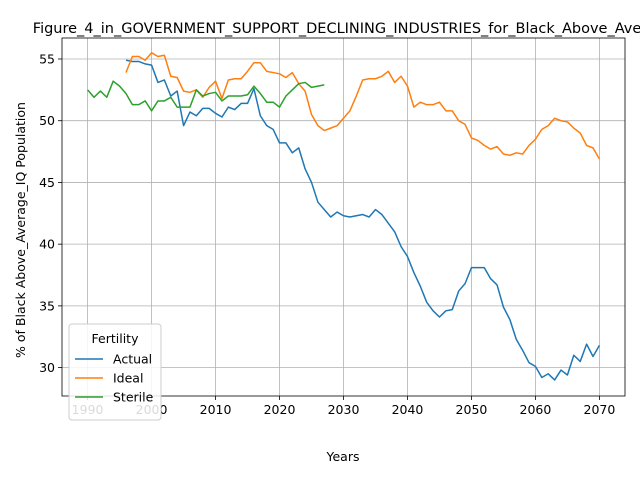  Describe the element at coordinates (206, 96) in the screenshot. I see `series-line-sterile` at that location.